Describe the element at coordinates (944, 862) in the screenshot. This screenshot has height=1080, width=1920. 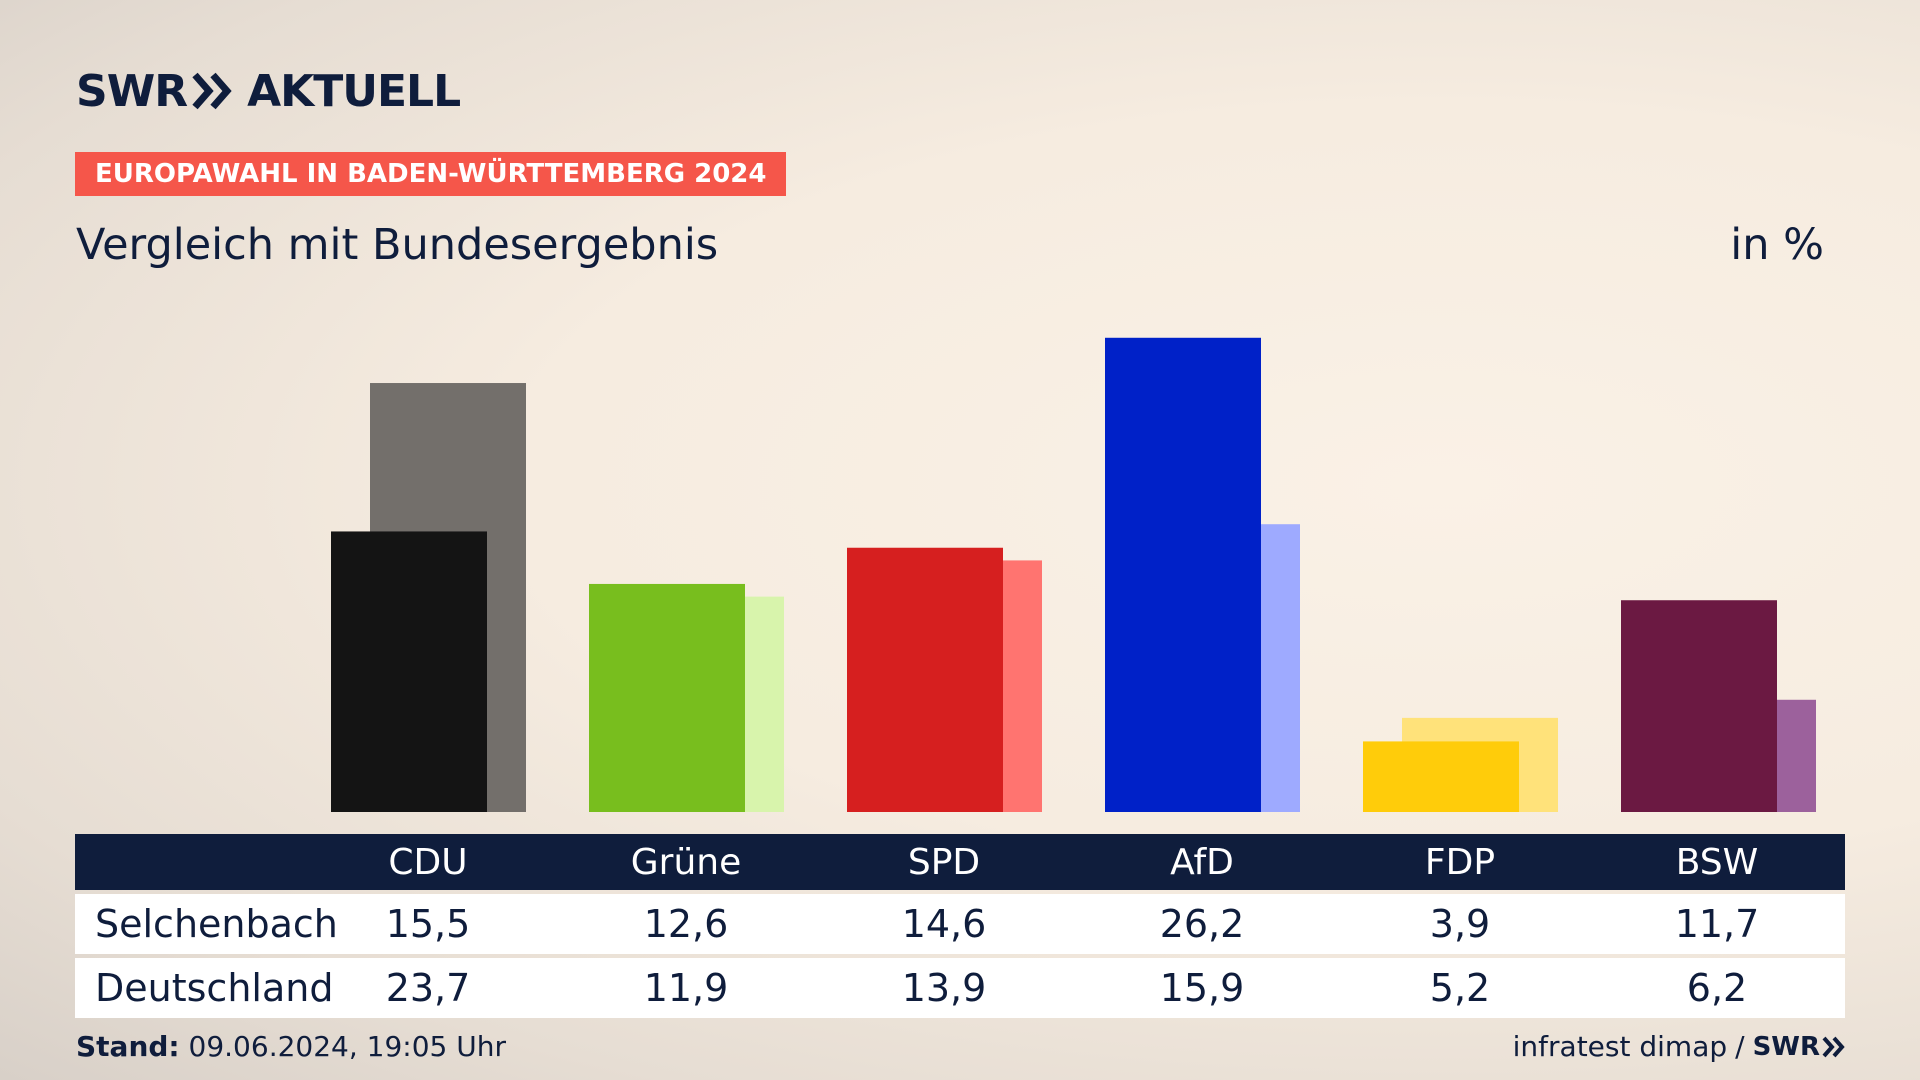
I see `table-header-spd: SPD` at that location.